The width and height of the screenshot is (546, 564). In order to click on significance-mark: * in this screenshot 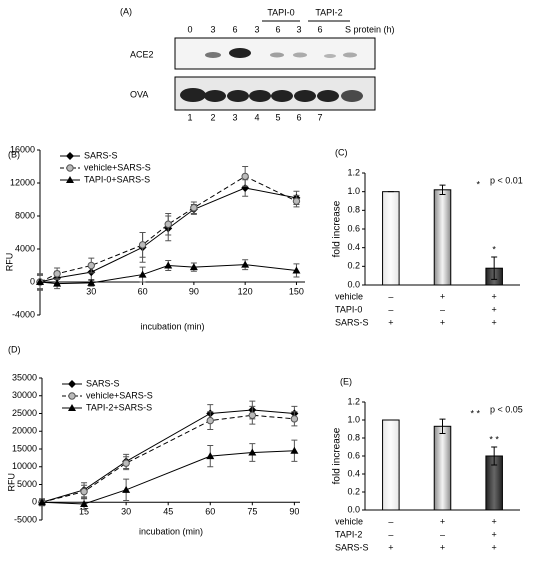, I will do `click(494, 249)`.